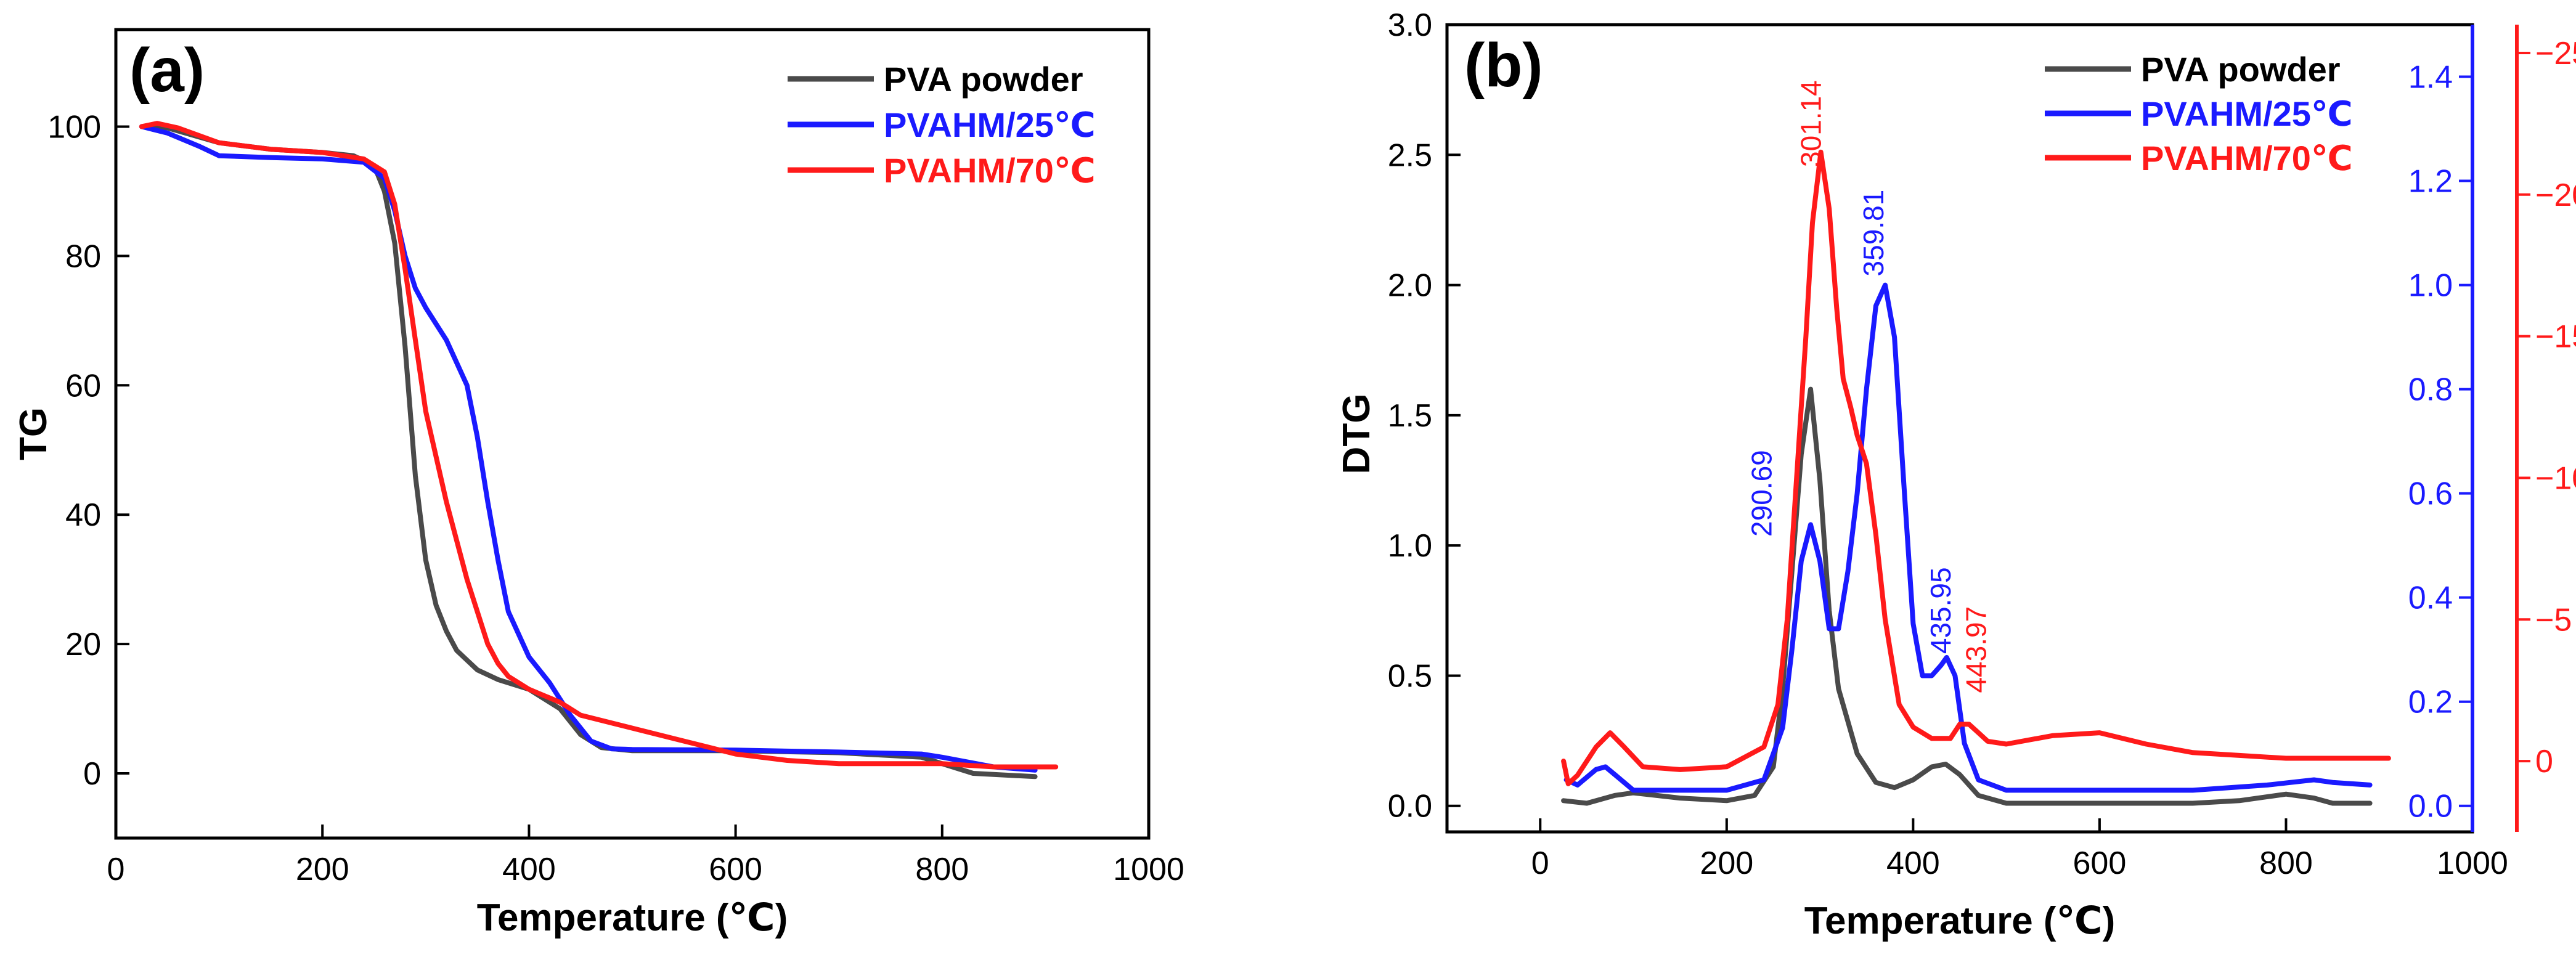  What do you see at coordinates (2430, 286) in the screenshot?
I see `panel-b-blue-y-tick-label: 1.0` at bounding box center [2430, 286].